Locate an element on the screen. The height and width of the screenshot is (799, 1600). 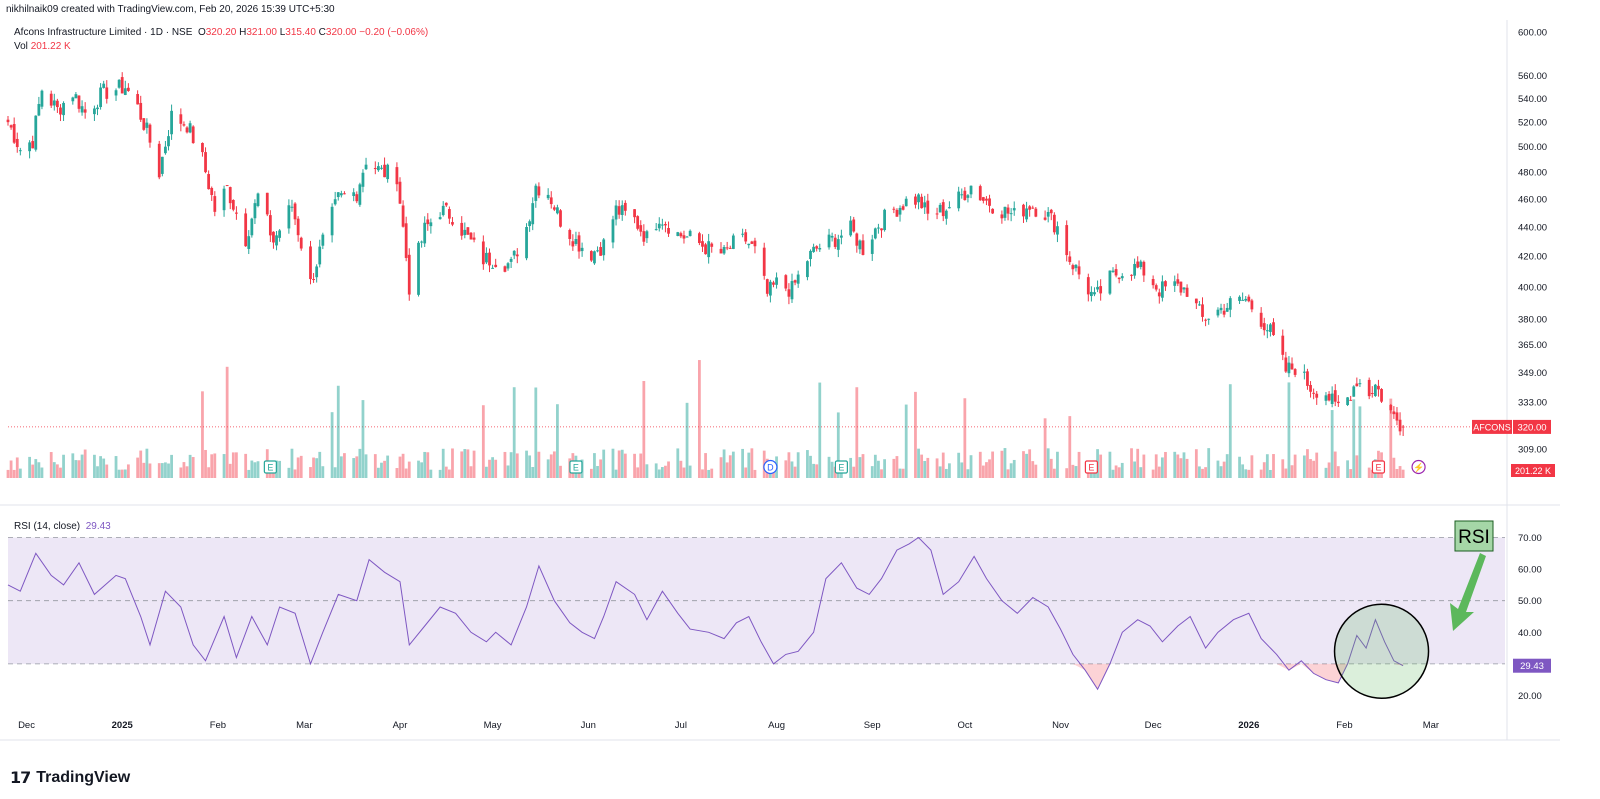
earnings-marker is located at coordinates (576, 467).